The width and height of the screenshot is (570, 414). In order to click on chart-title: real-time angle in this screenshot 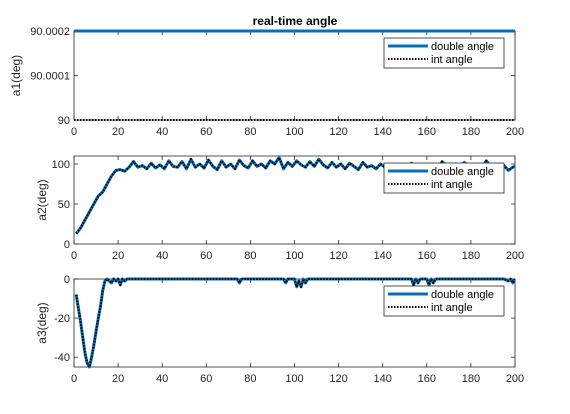, I will do `click(295, 21)`.